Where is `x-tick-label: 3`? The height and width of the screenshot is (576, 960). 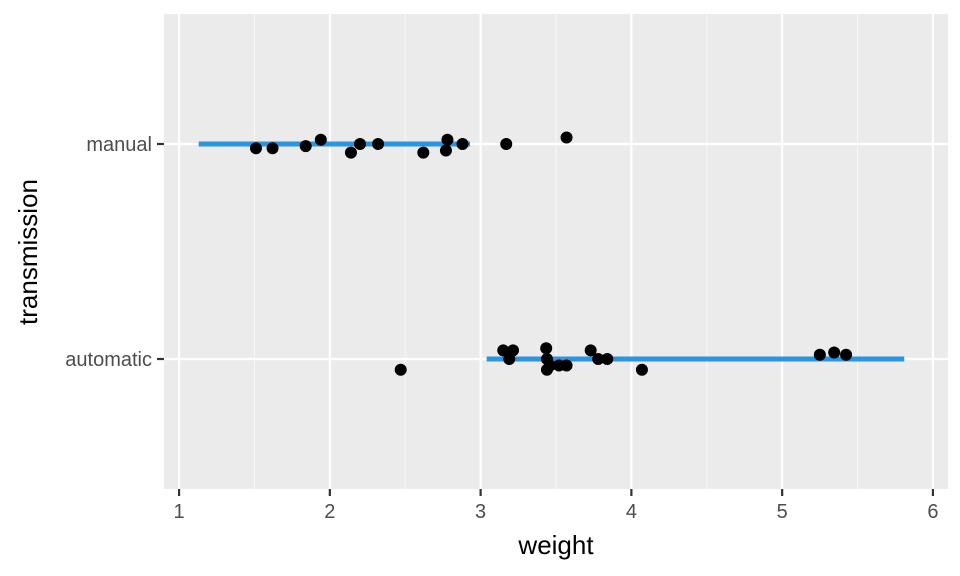
x-tick-label: 3 is located at coordinates (480, 512).